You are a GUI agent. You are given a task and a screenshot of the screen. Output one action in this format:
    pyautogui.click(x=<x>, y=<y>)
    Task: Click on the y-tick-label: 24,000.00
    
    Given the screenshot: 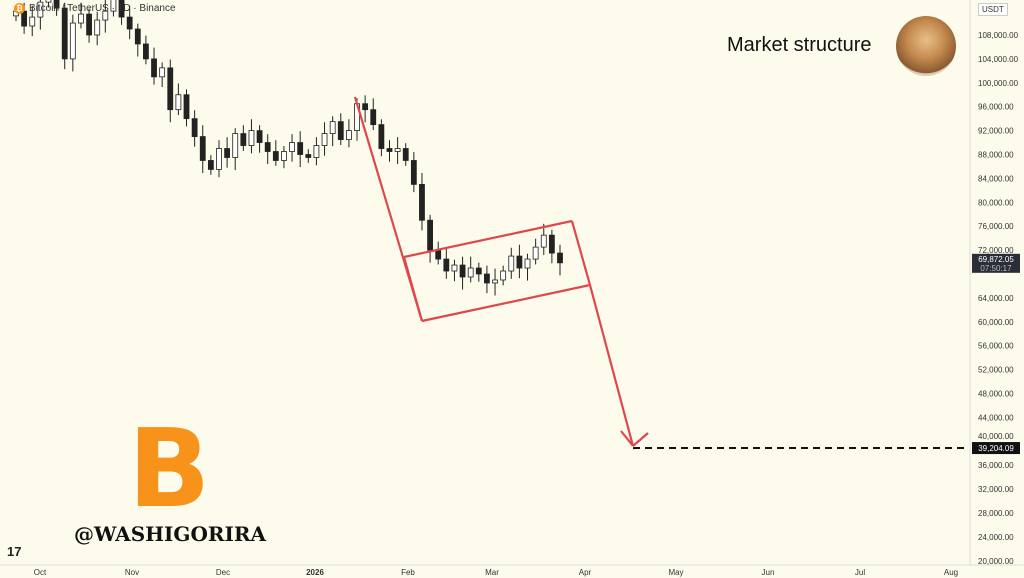 What is the action you would take?
    pyautogui.click(x=996, y=537)
    